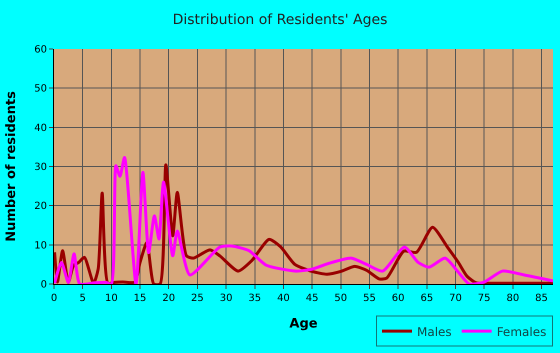 Image resolution: width=560 pixels, height=353 pixels. Describe the element at coordinates (398, 298) in the screenshot. I see `x-tick-label: 60` at that location.